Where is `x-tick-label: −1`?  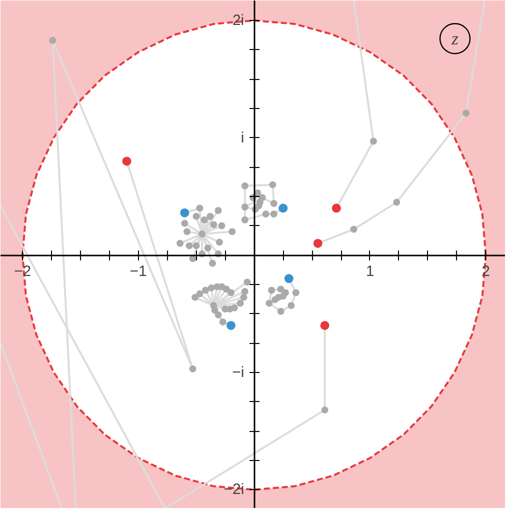 x-tick-label: −1 is located at coordinates (138, 271).